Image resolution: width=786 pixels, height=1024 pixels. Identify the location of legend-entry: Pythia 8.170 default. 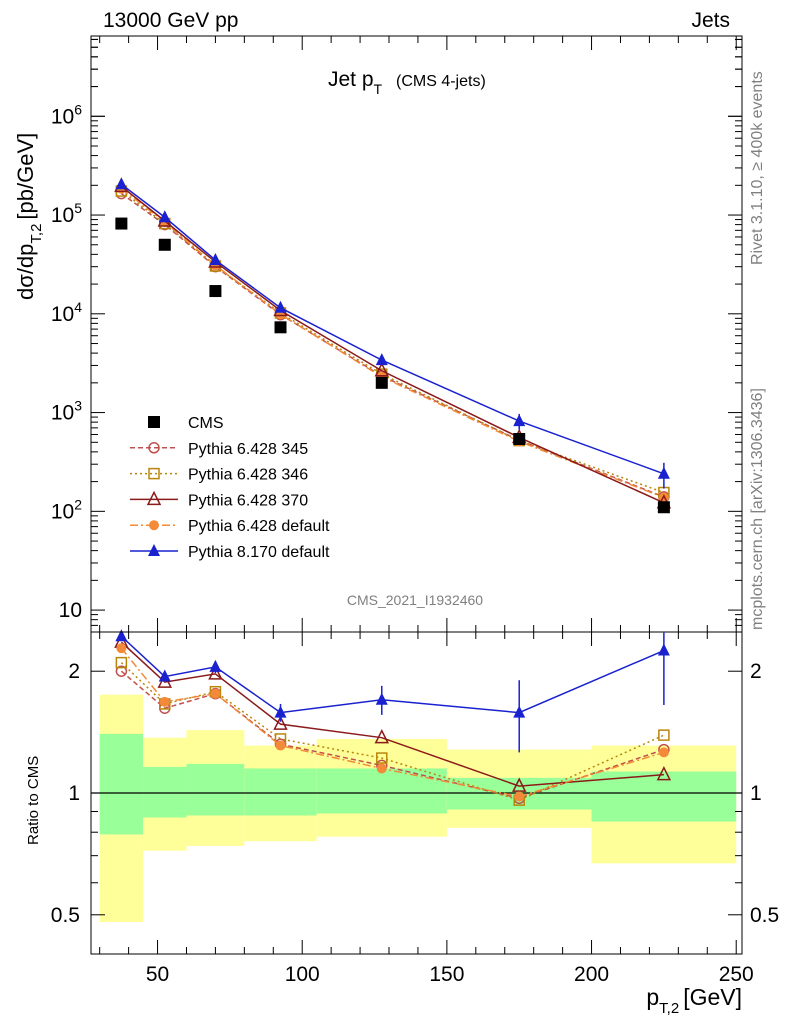
(230, 552).